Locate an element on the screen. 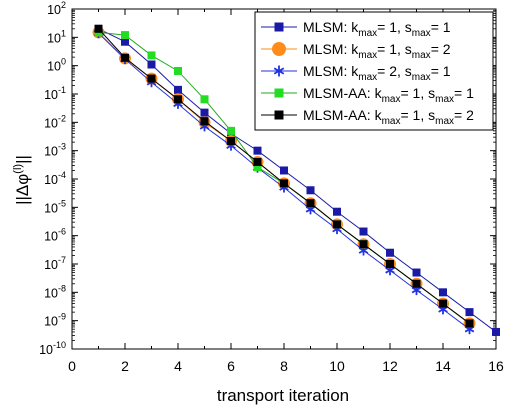 The height and width of the screenshot is (416, 506). y-tick-label: 10⁰ is located at coordinates (56, 65).